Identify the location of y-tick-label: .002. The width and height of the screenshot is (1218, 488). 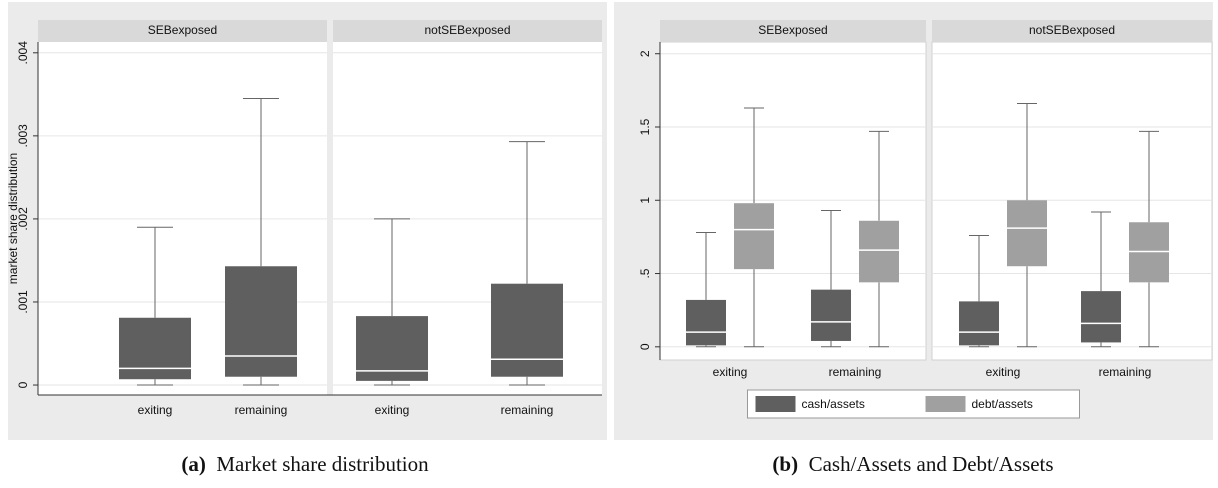
(23, 219).